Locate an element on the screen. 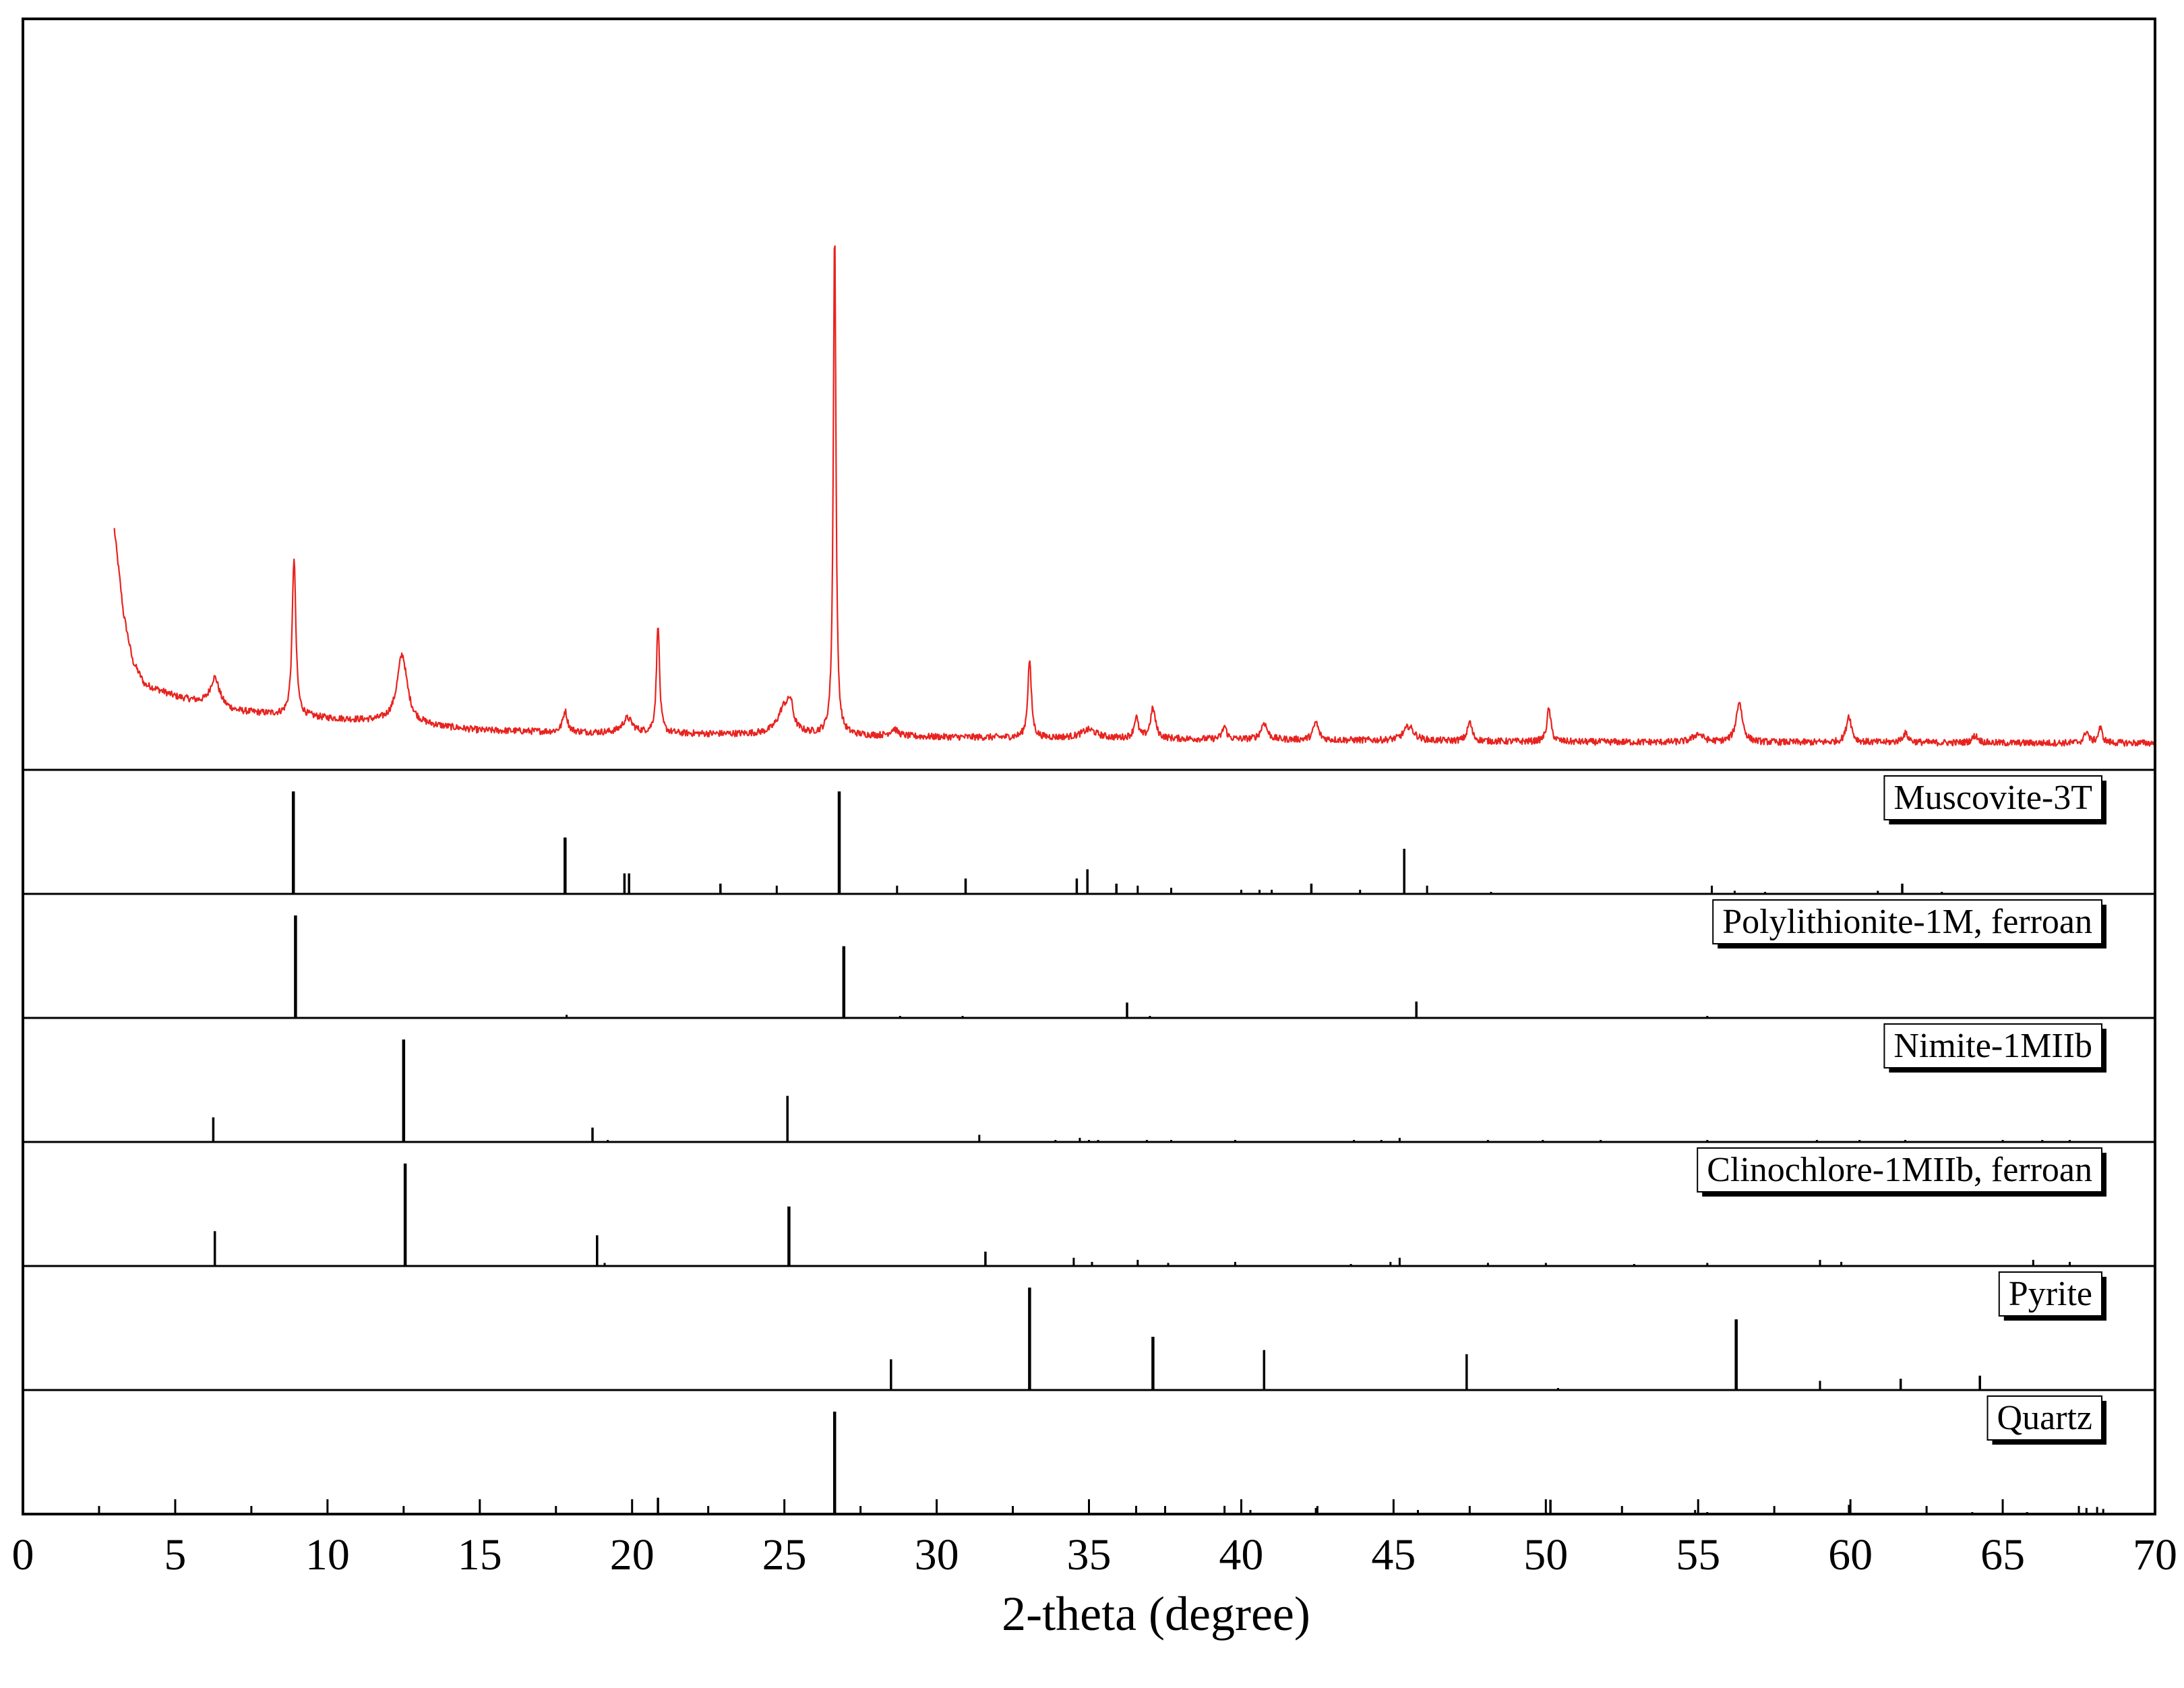 The image size is (2184, 1688). x-tick-label: 5 is located at coordinates (175, 1554).